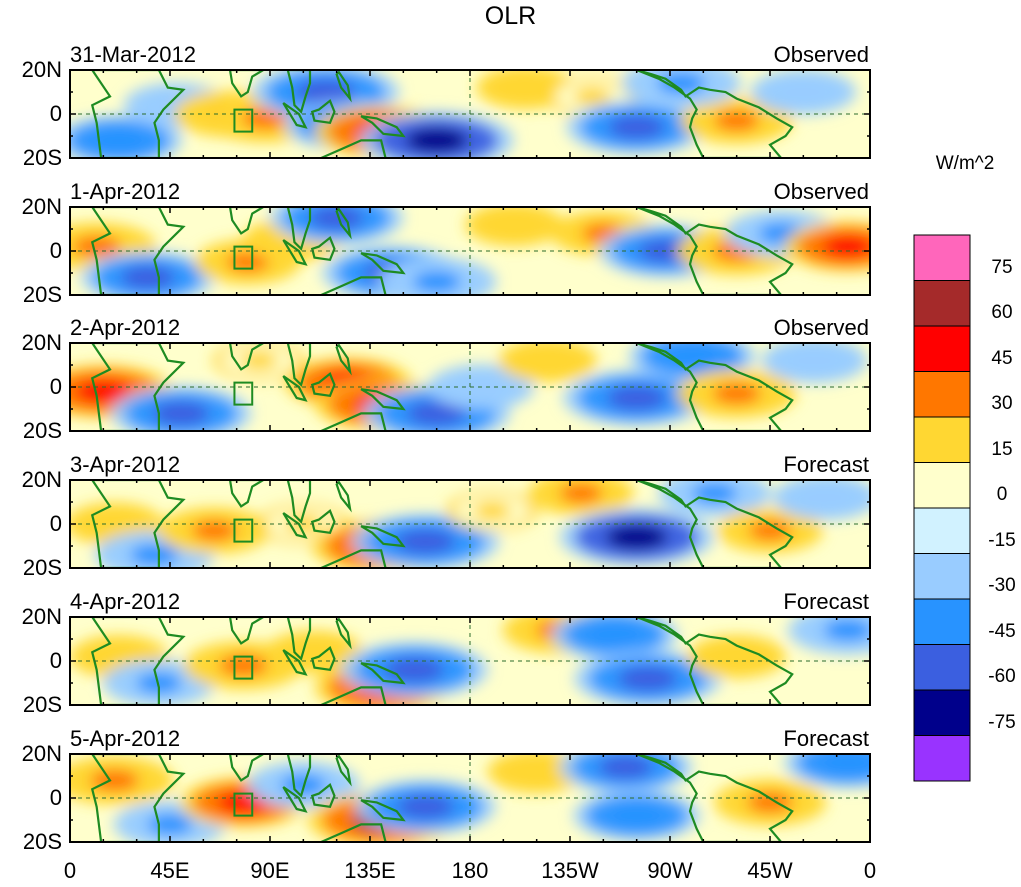  What do you see at coordinates (370, 870) in the screenshot?
I see `lon-label-3: 135E` at bounding box center [370, 870].